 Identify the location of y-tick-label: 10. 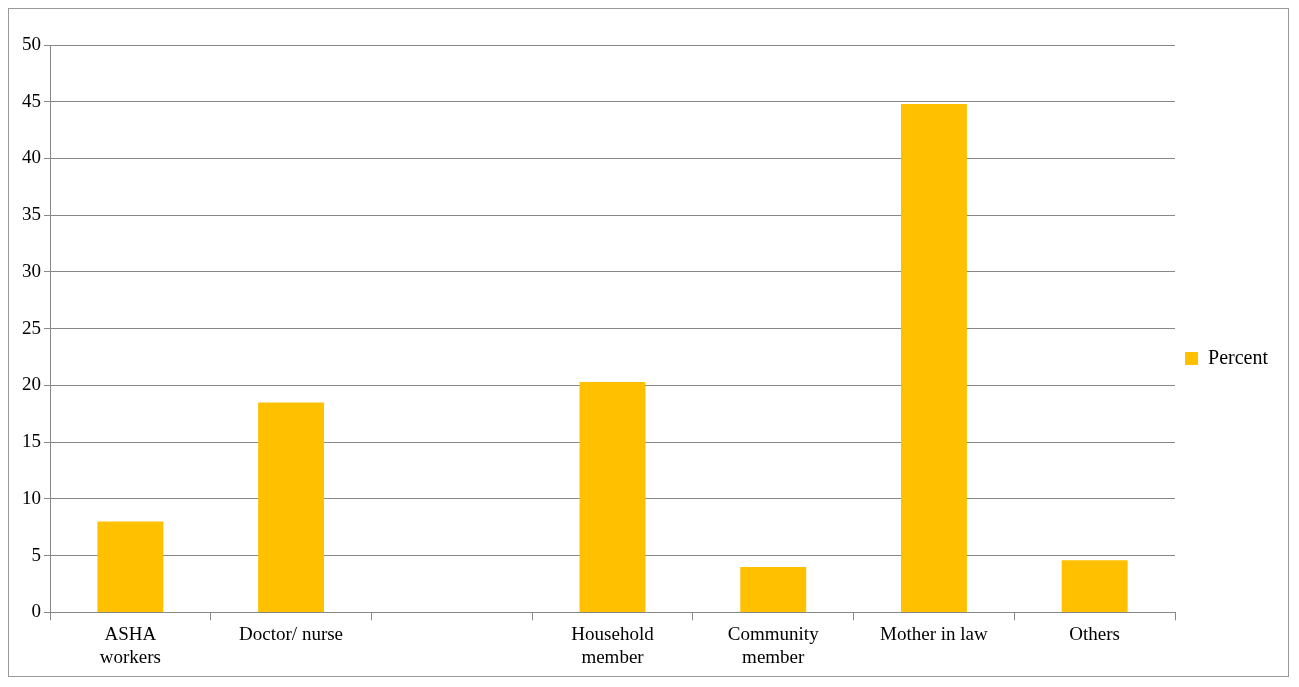
(31, 497).